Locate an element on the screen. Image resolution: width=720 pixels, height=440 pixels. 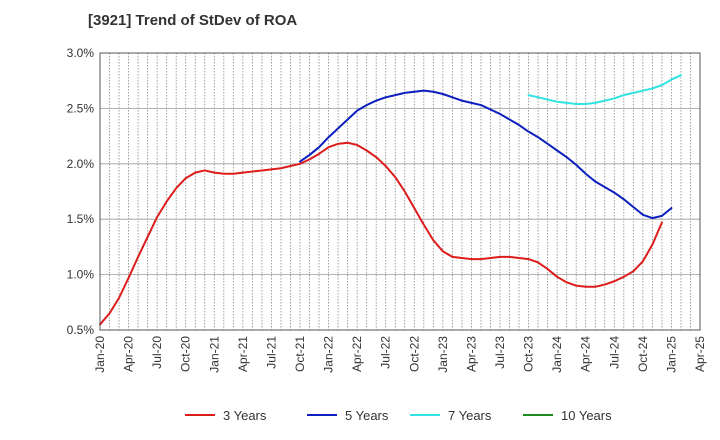
legend-label: 10 Years is located at coordinates (586, 415).